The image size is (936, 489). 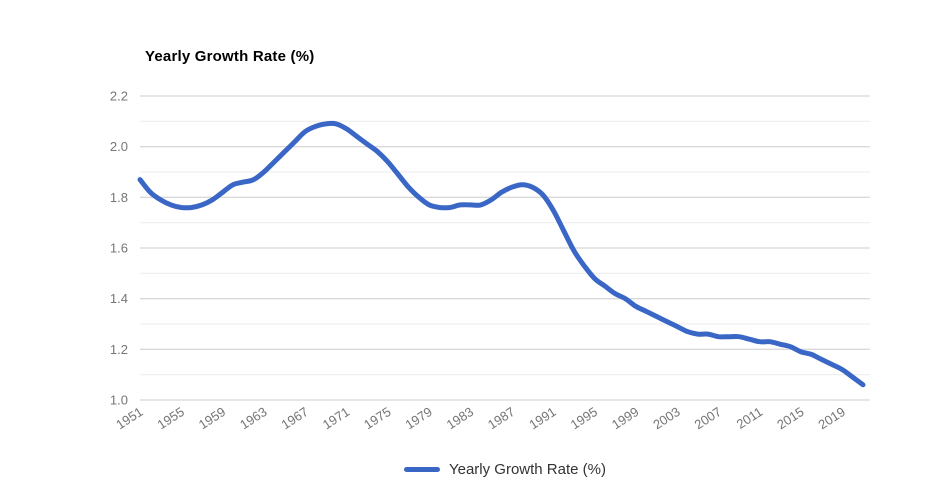 I want to click on x-axis-tick-label: 1991, so click(x=542, y=418).